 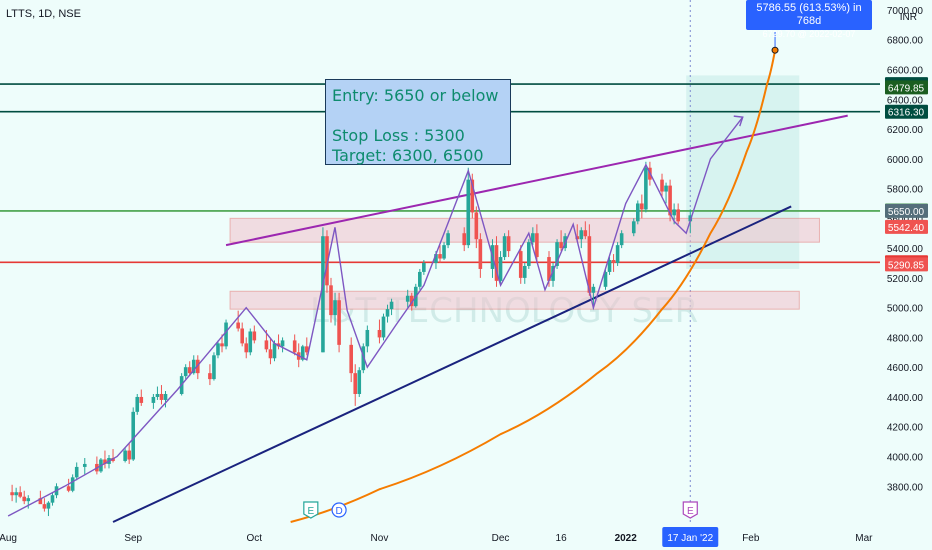 I want to click on event-marker-label-0: E, so click(x=310, y=511).